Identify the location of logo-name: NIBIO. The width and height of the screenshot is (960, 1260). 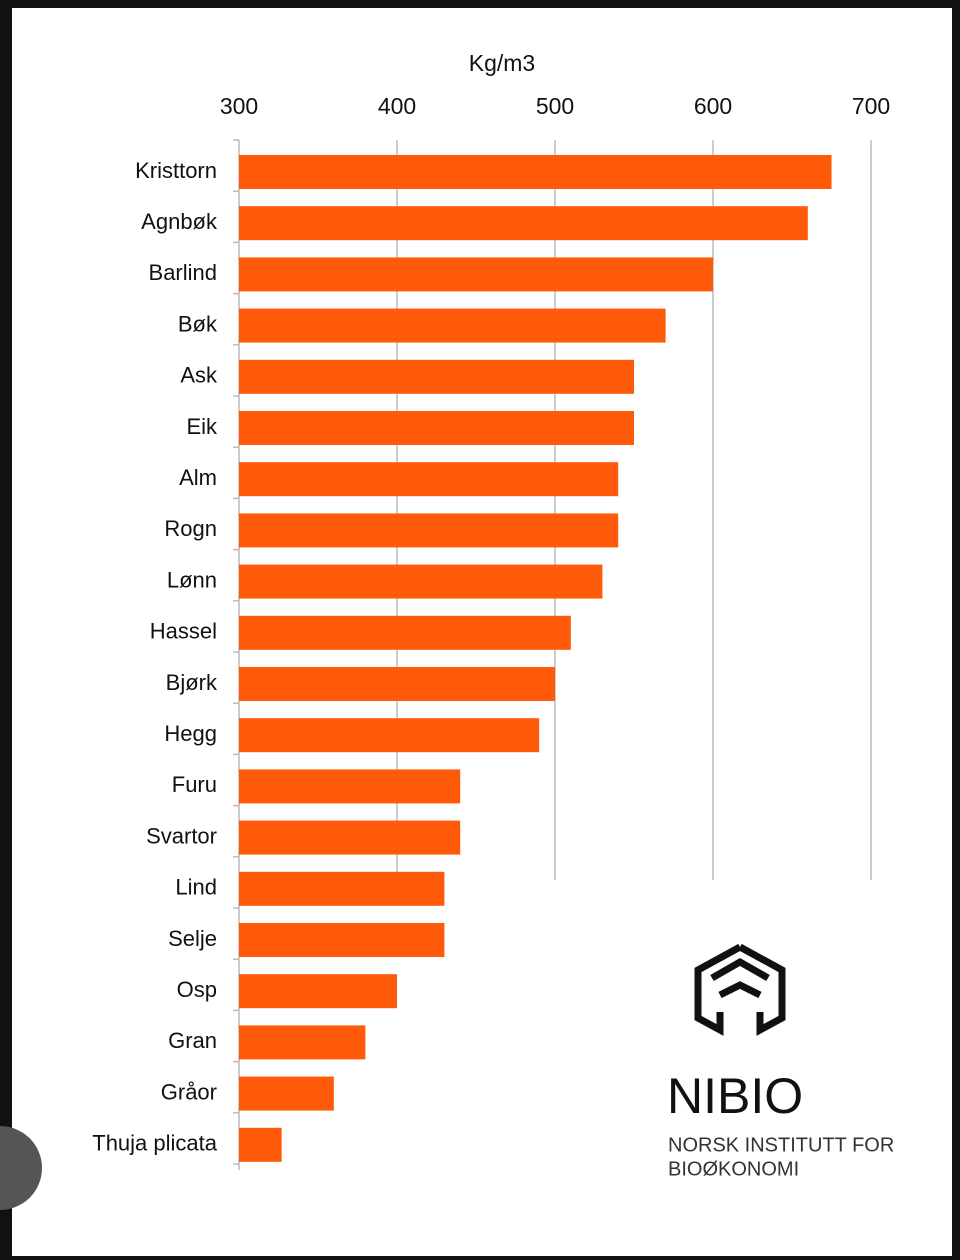
(735, 1096).